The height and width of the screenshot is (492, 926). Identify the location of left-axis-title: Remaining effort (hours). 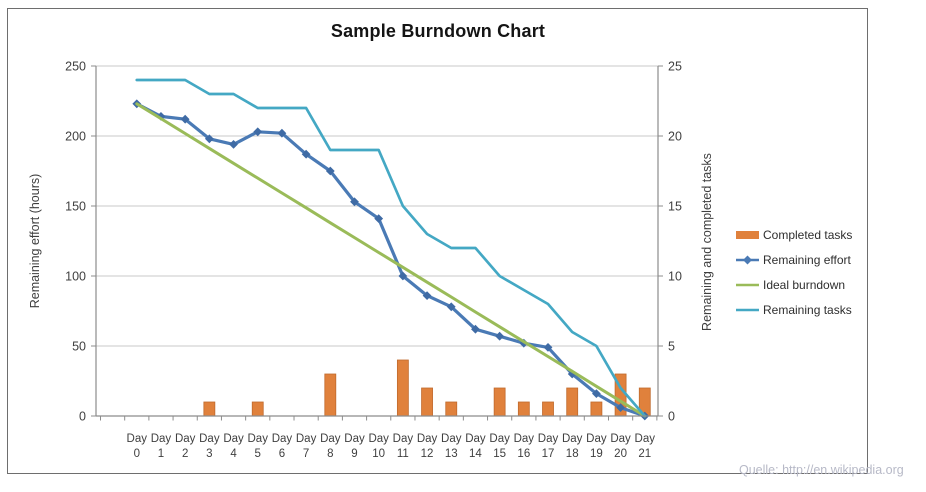
(35, 241).